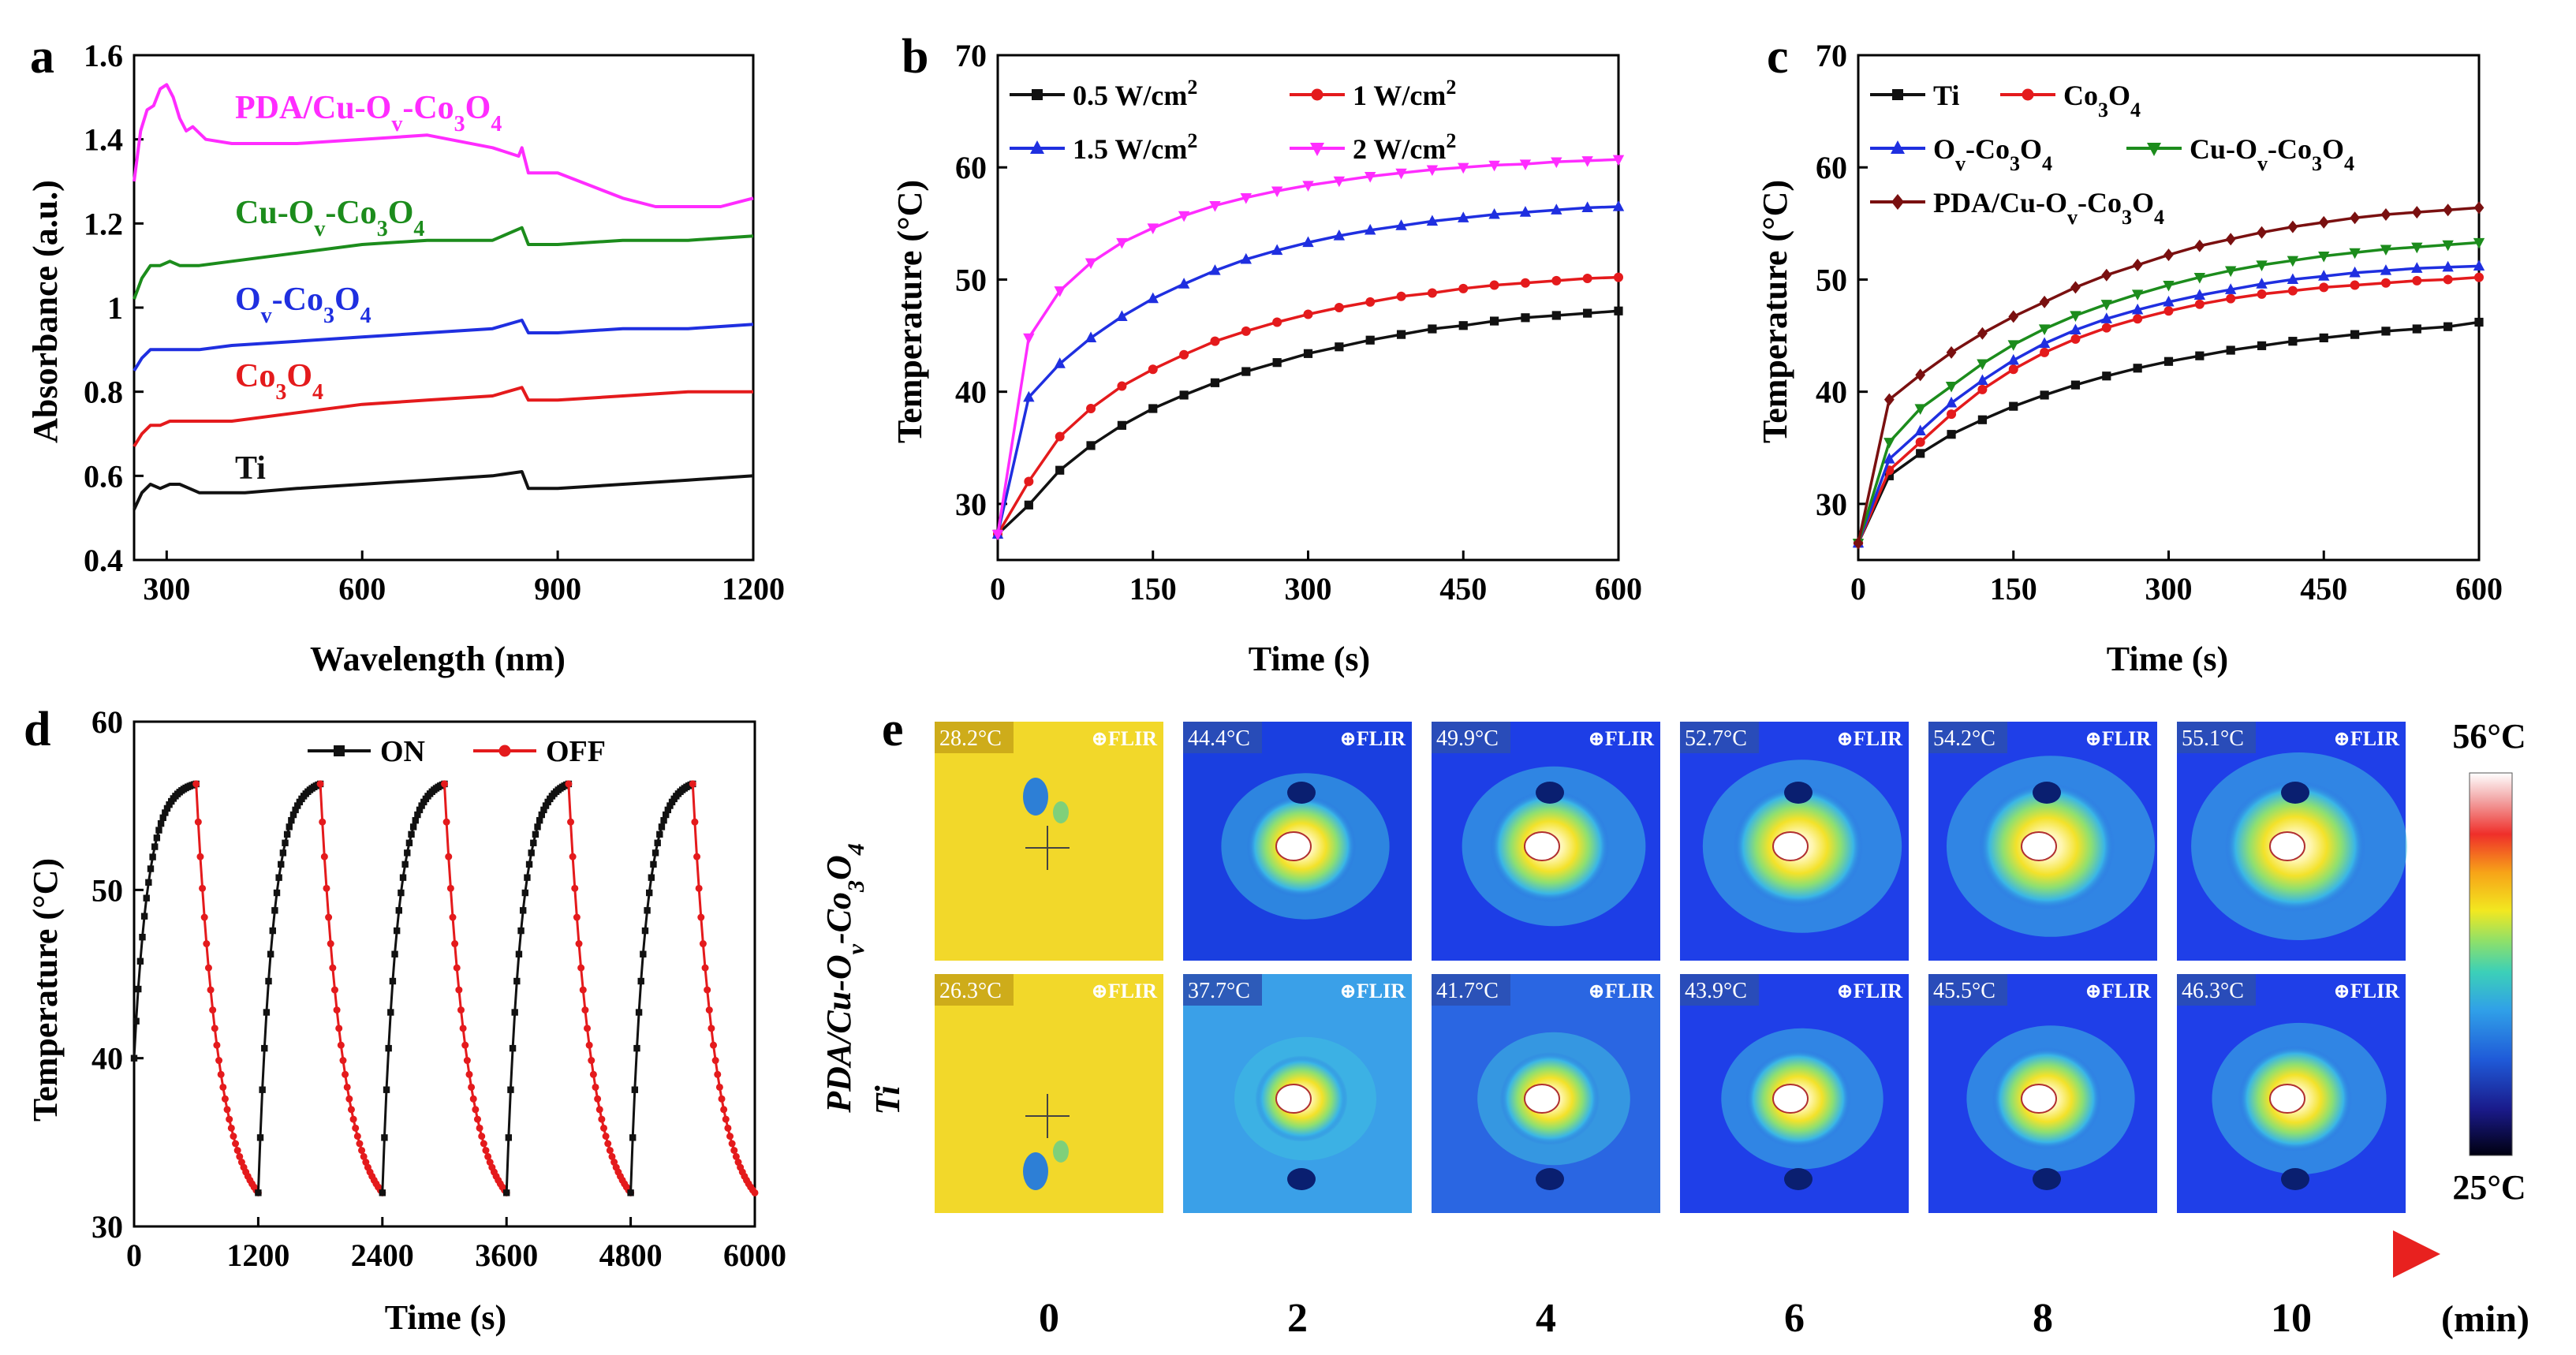 The width and height of the screenshot is (2576, 1355). What do you see at coordinates (1061, 812) in the screenshot?
I see `thermal-r1-t0-warm-spot` at bounding box center [1061, 812].